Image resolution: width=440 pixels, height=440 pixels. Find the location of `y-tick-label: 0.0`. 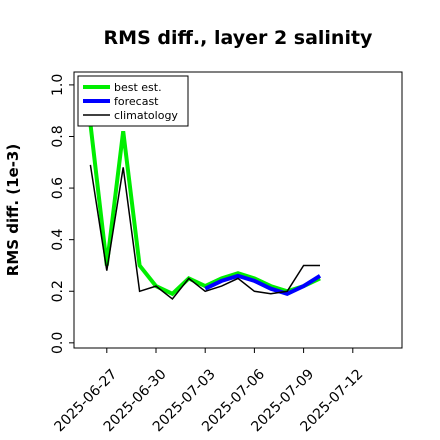

y-tick-label: 0.0 is located at coordinates (58, 343).